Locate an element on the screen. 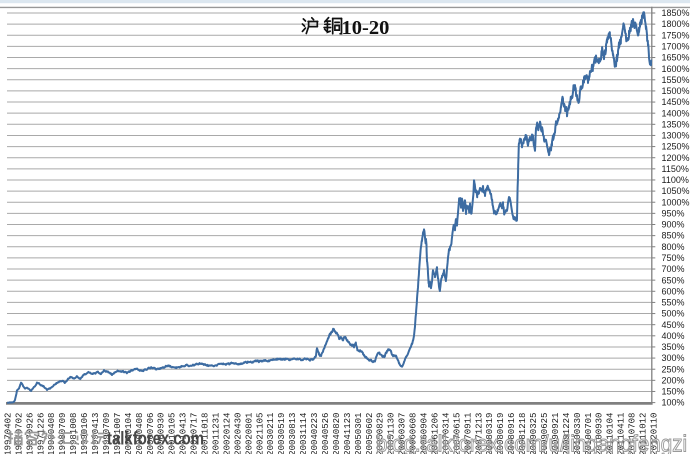 The width and height of the screenshot is (690, 459). svg-text: 20060307 is located at coordinates (403, 433).